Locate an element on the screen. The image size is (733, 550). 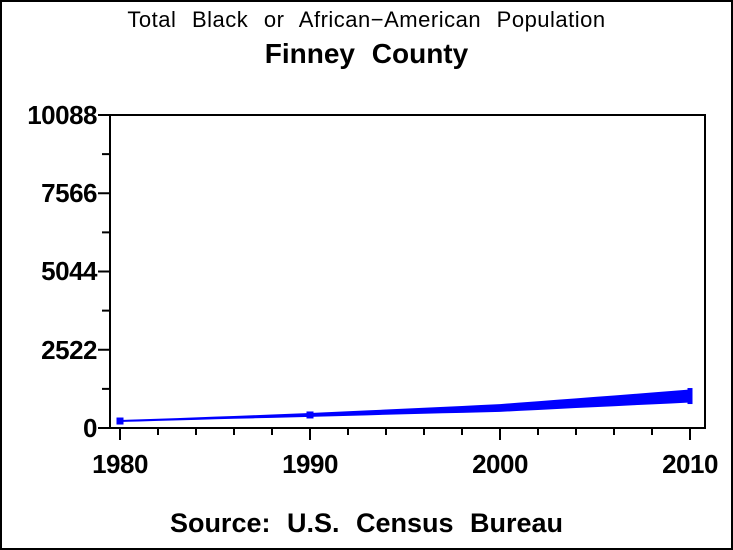
y-axis-tick-label: 10088 is located at coordinates (62, 115).